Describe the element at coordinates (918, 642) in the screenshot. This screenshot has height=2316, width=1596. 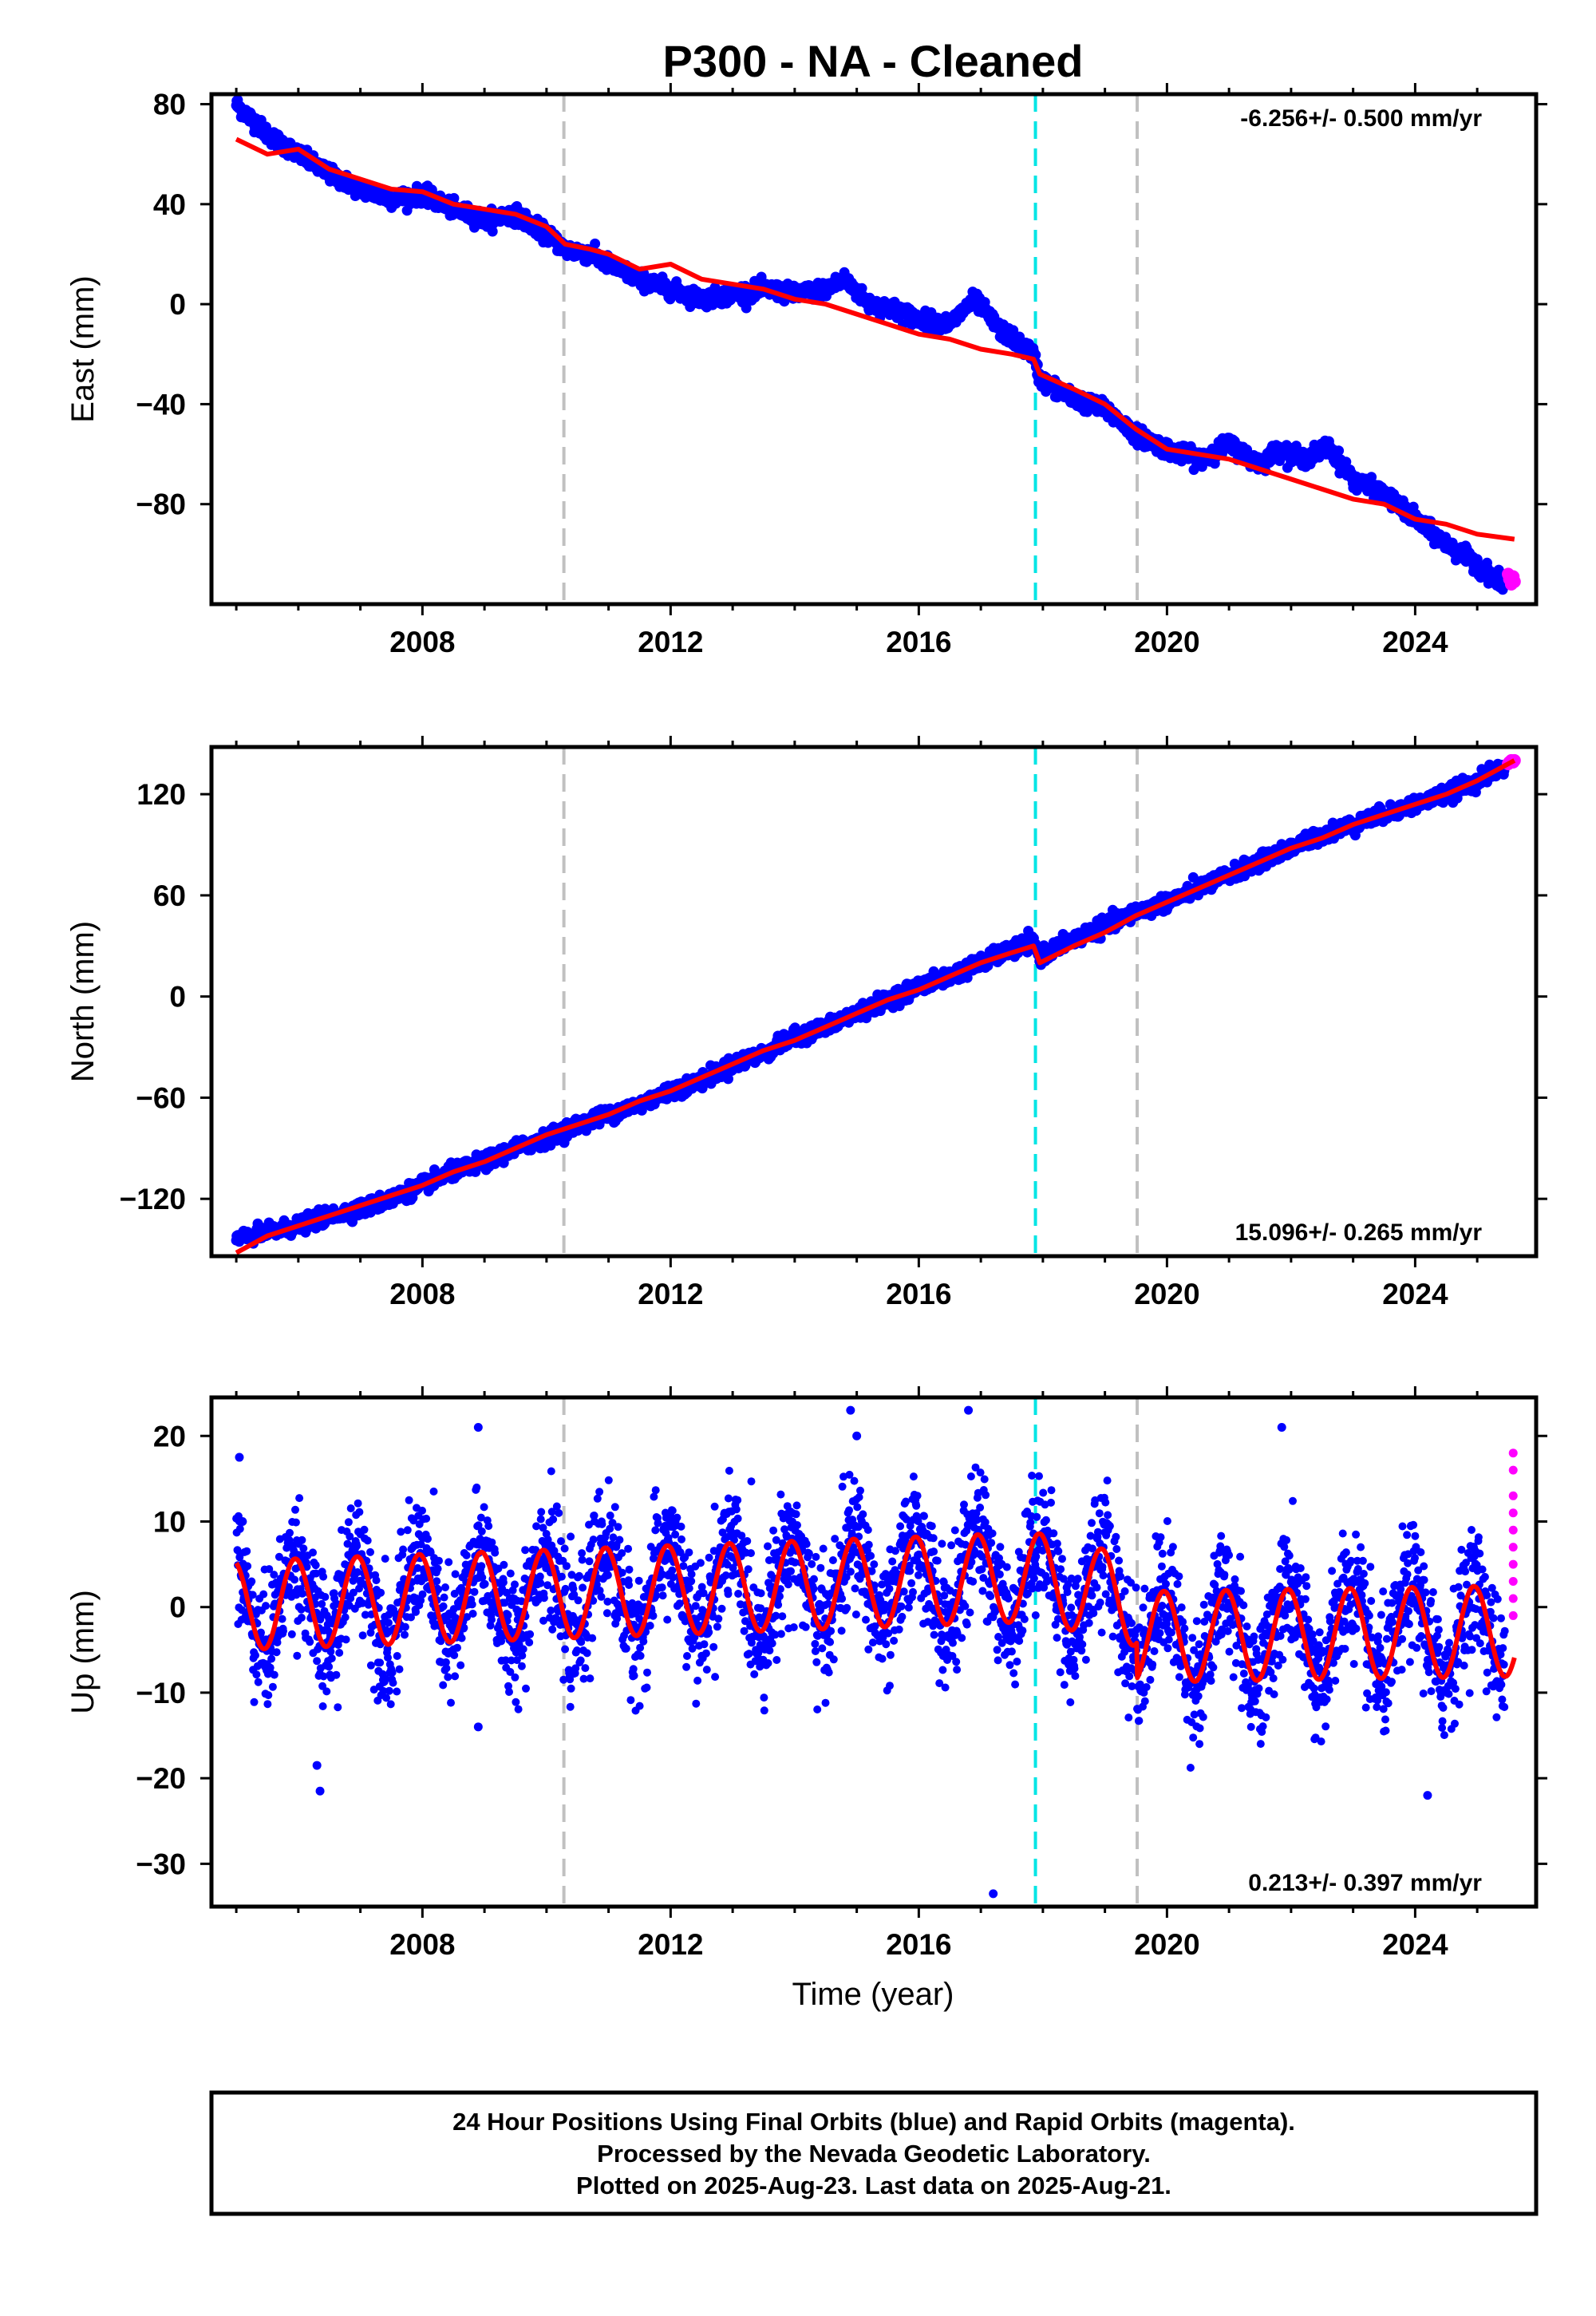
I see `x-tick-label: 2016` at that location.